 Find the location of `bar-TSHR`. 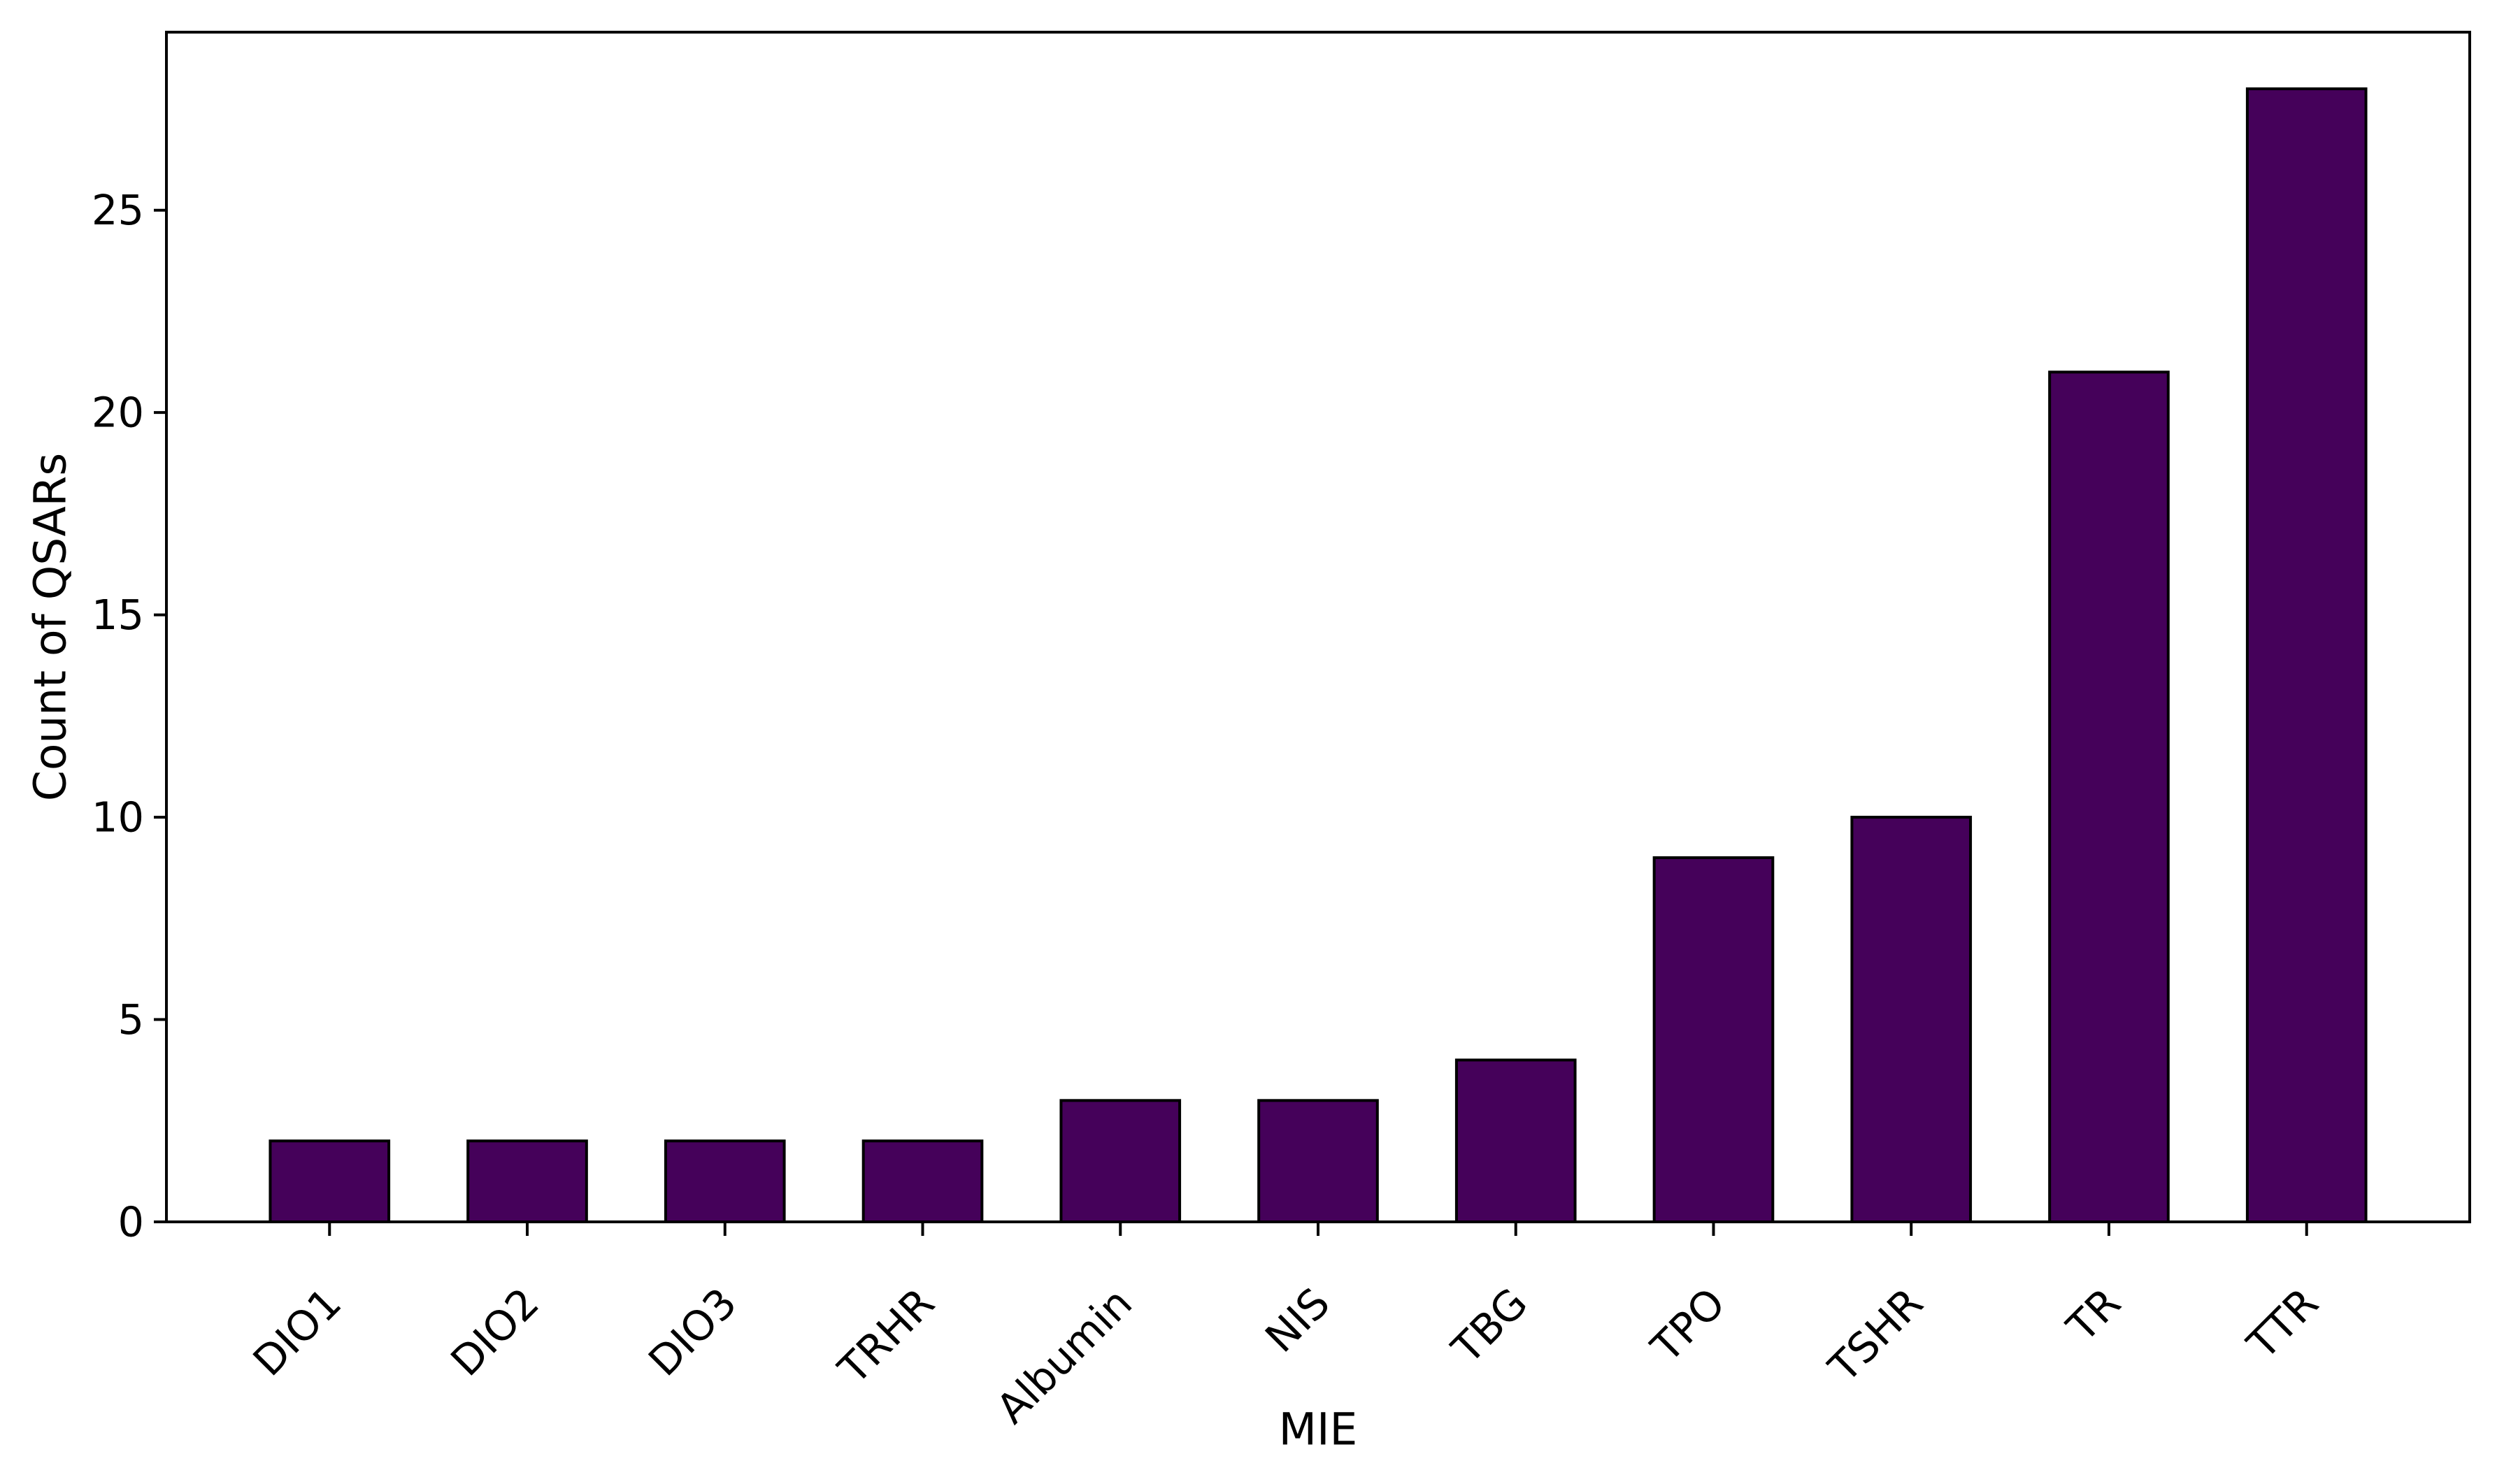

bar-TSHR is located at coordinates (1911, 1019).